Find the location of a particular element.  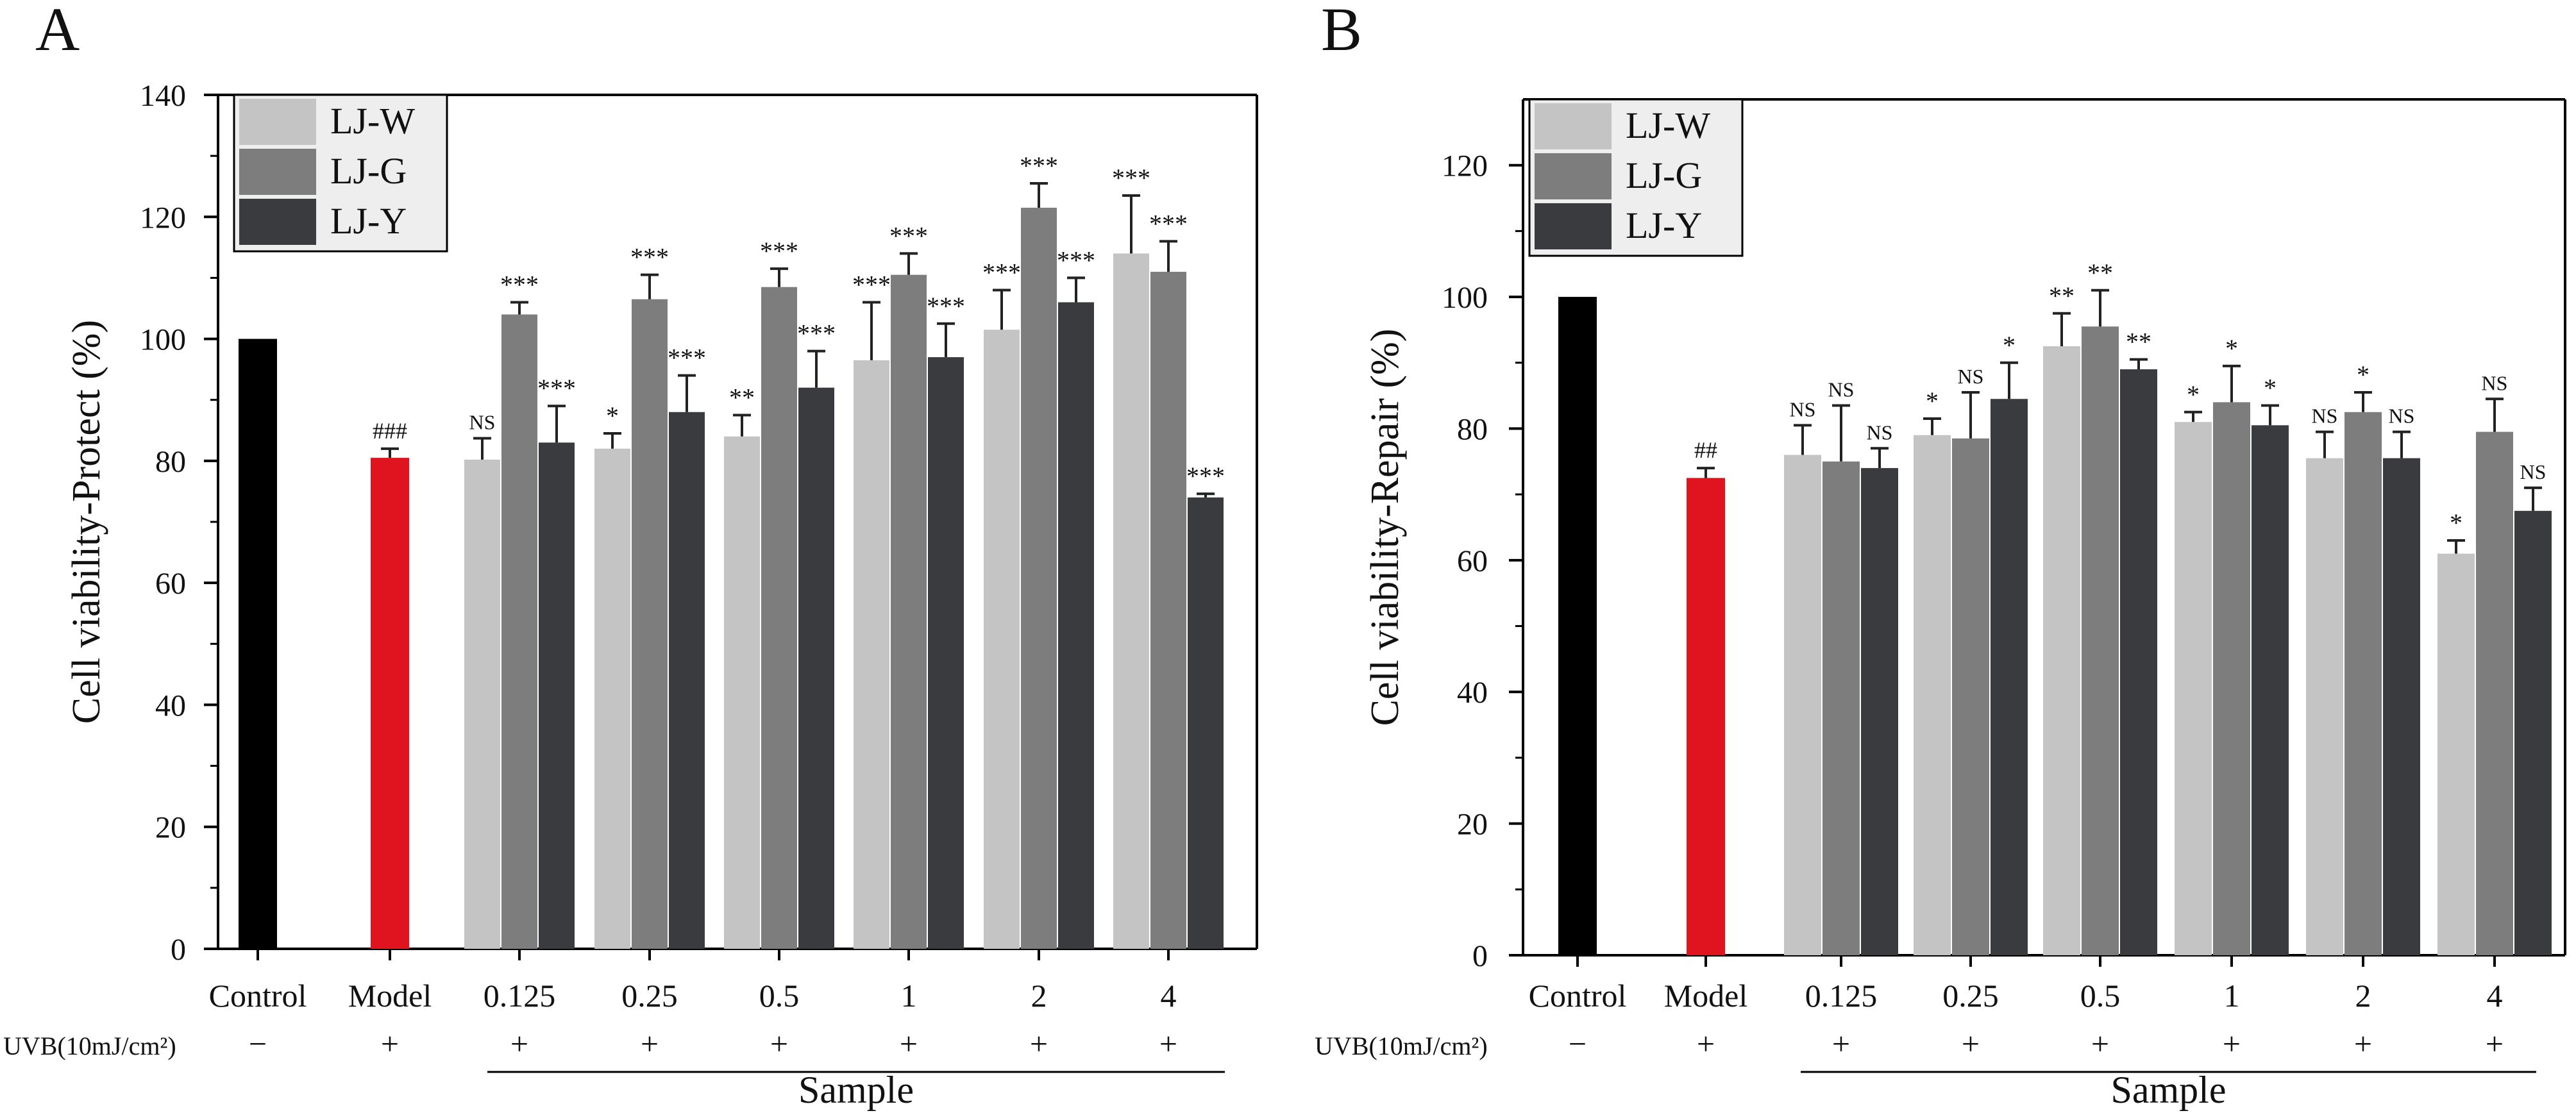

y-tick-label: 100 is located at coordinates (163, 340).